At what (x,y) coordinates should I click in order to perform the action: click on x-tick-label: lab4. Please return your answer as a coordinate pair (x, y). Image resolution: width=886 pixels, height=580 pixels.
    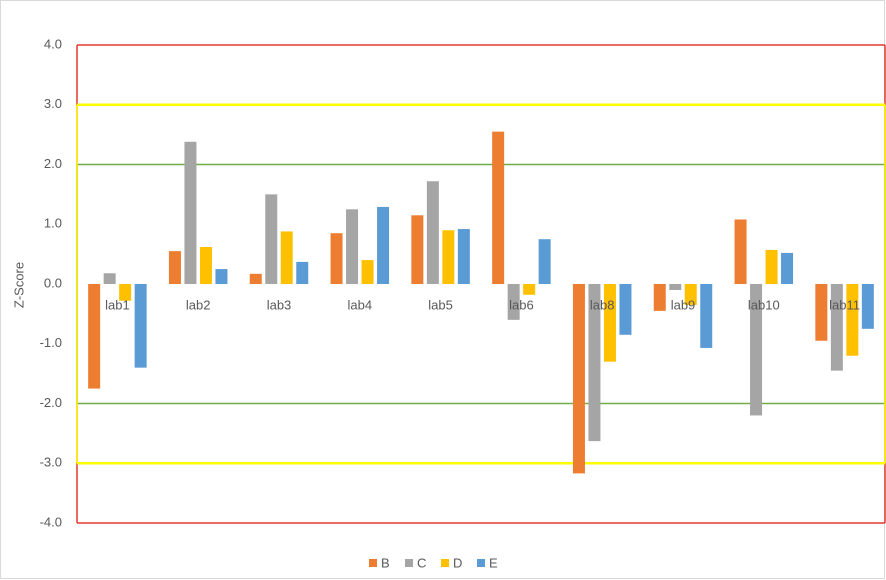
    Looking at the image, I should click on (360, 304).